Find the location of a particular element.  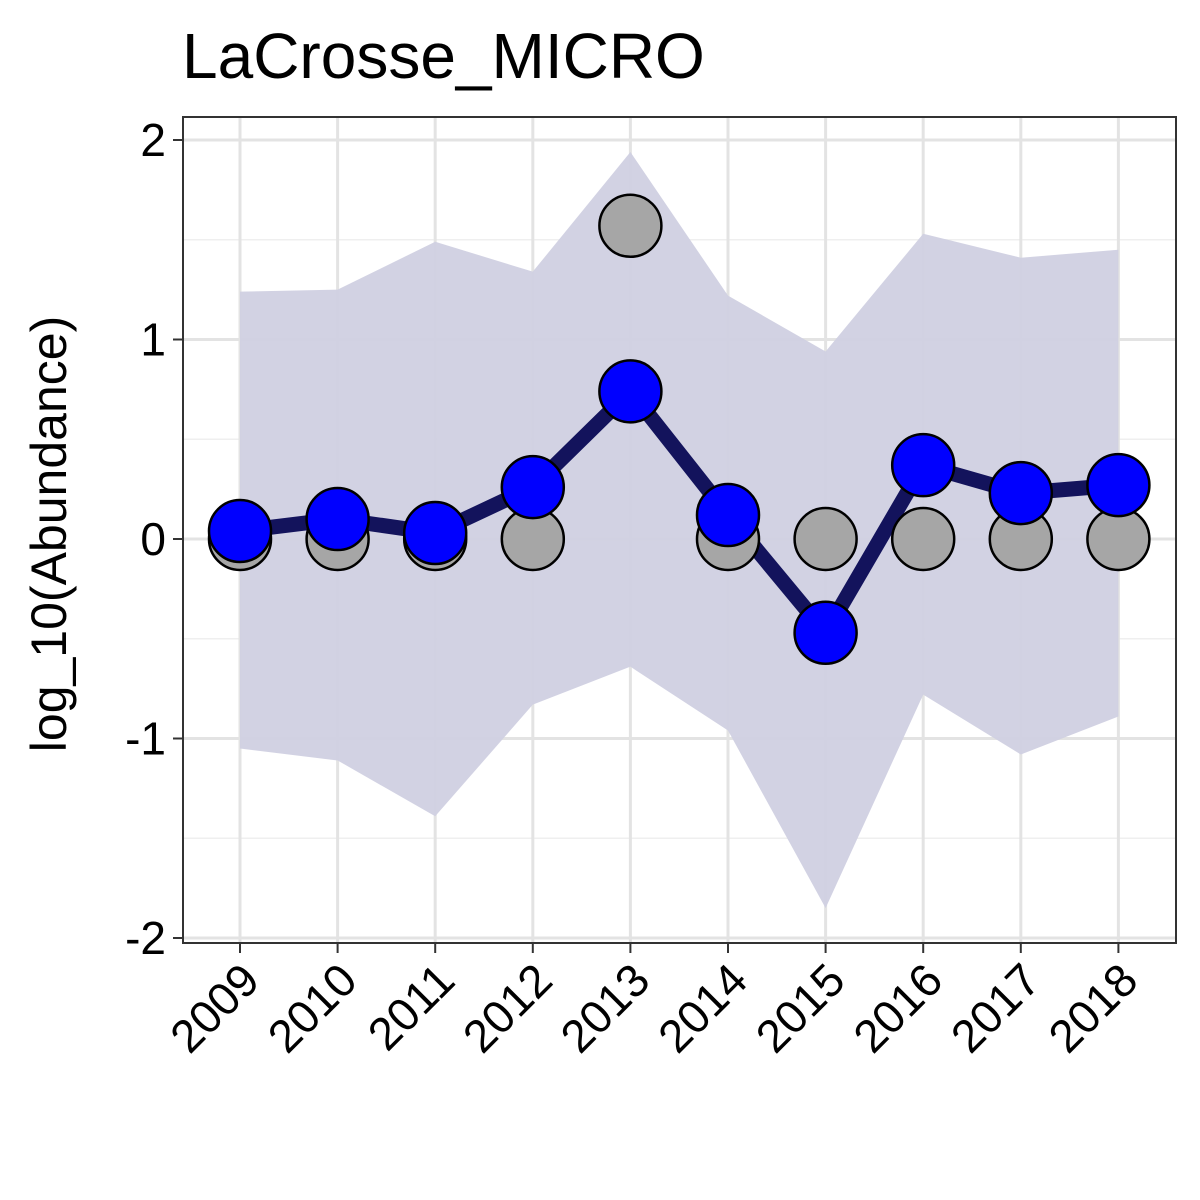

y-axis-title: log_10(Abundance) is located at coordinates (49, 534).